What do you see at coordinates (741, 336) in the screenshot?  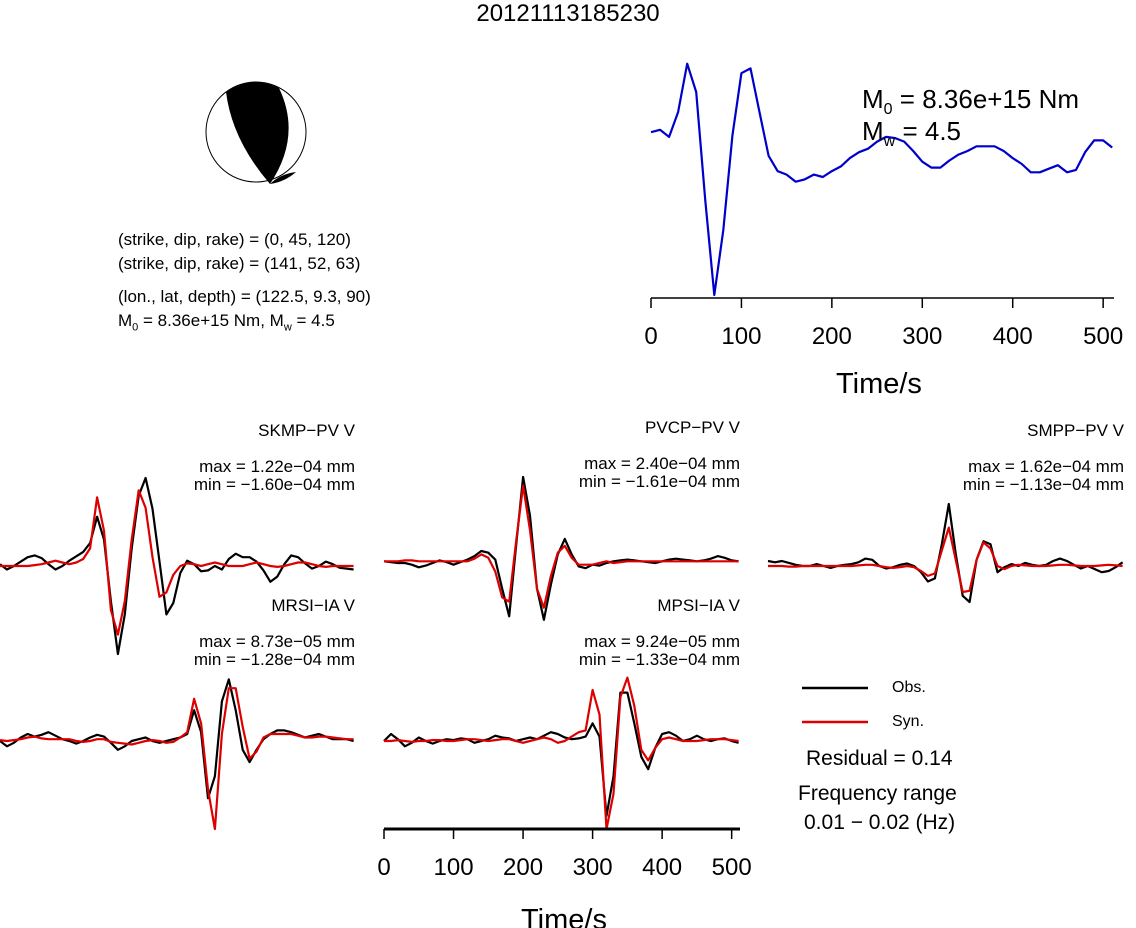 I see `stf-x-tick-label: 100` at bounding box center [741, 336].